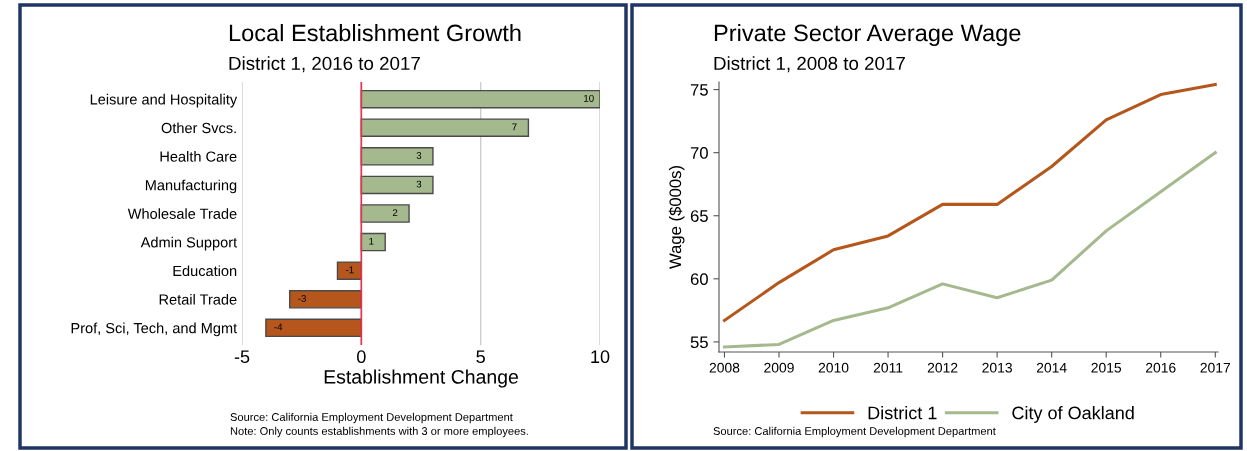 This screenshot has width=1247, height=451. Describe the element at coordinates (395, 213) in the screenshot. I see `data-label: 2` at that location.